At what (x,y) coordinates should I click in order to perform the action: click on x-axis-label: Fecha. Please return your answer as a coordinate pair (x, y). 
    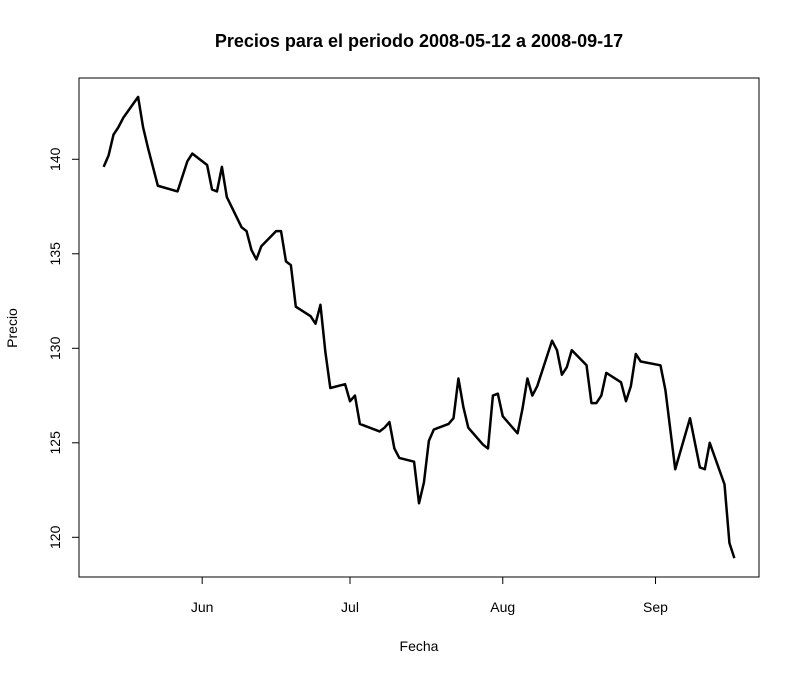
    Looking at the image, I should click on (419, 646).